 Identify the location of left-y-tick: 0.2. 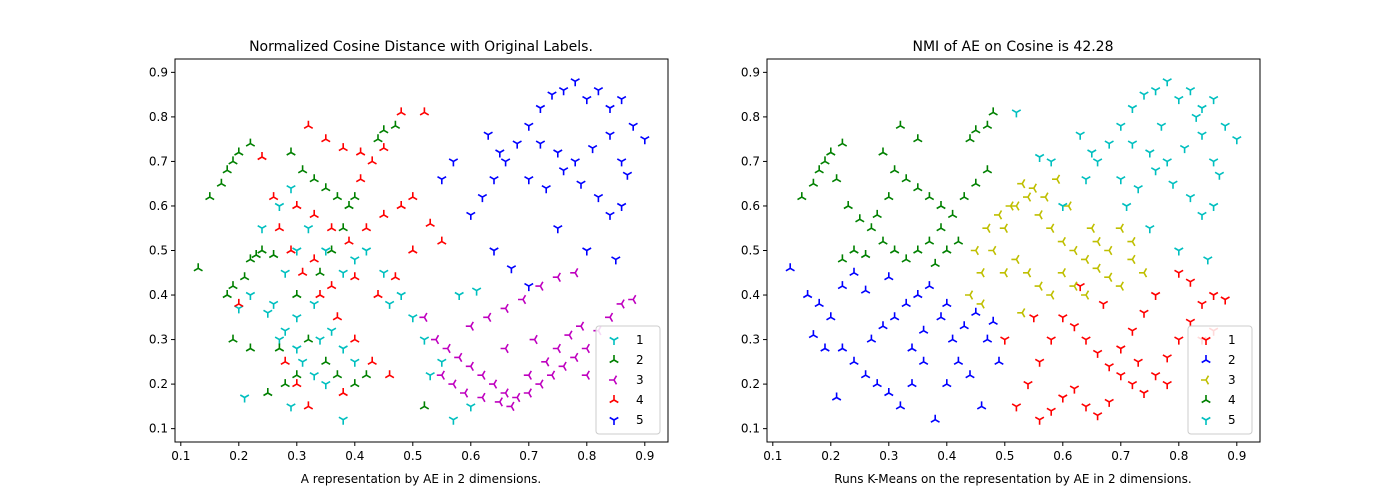
(162, 384).